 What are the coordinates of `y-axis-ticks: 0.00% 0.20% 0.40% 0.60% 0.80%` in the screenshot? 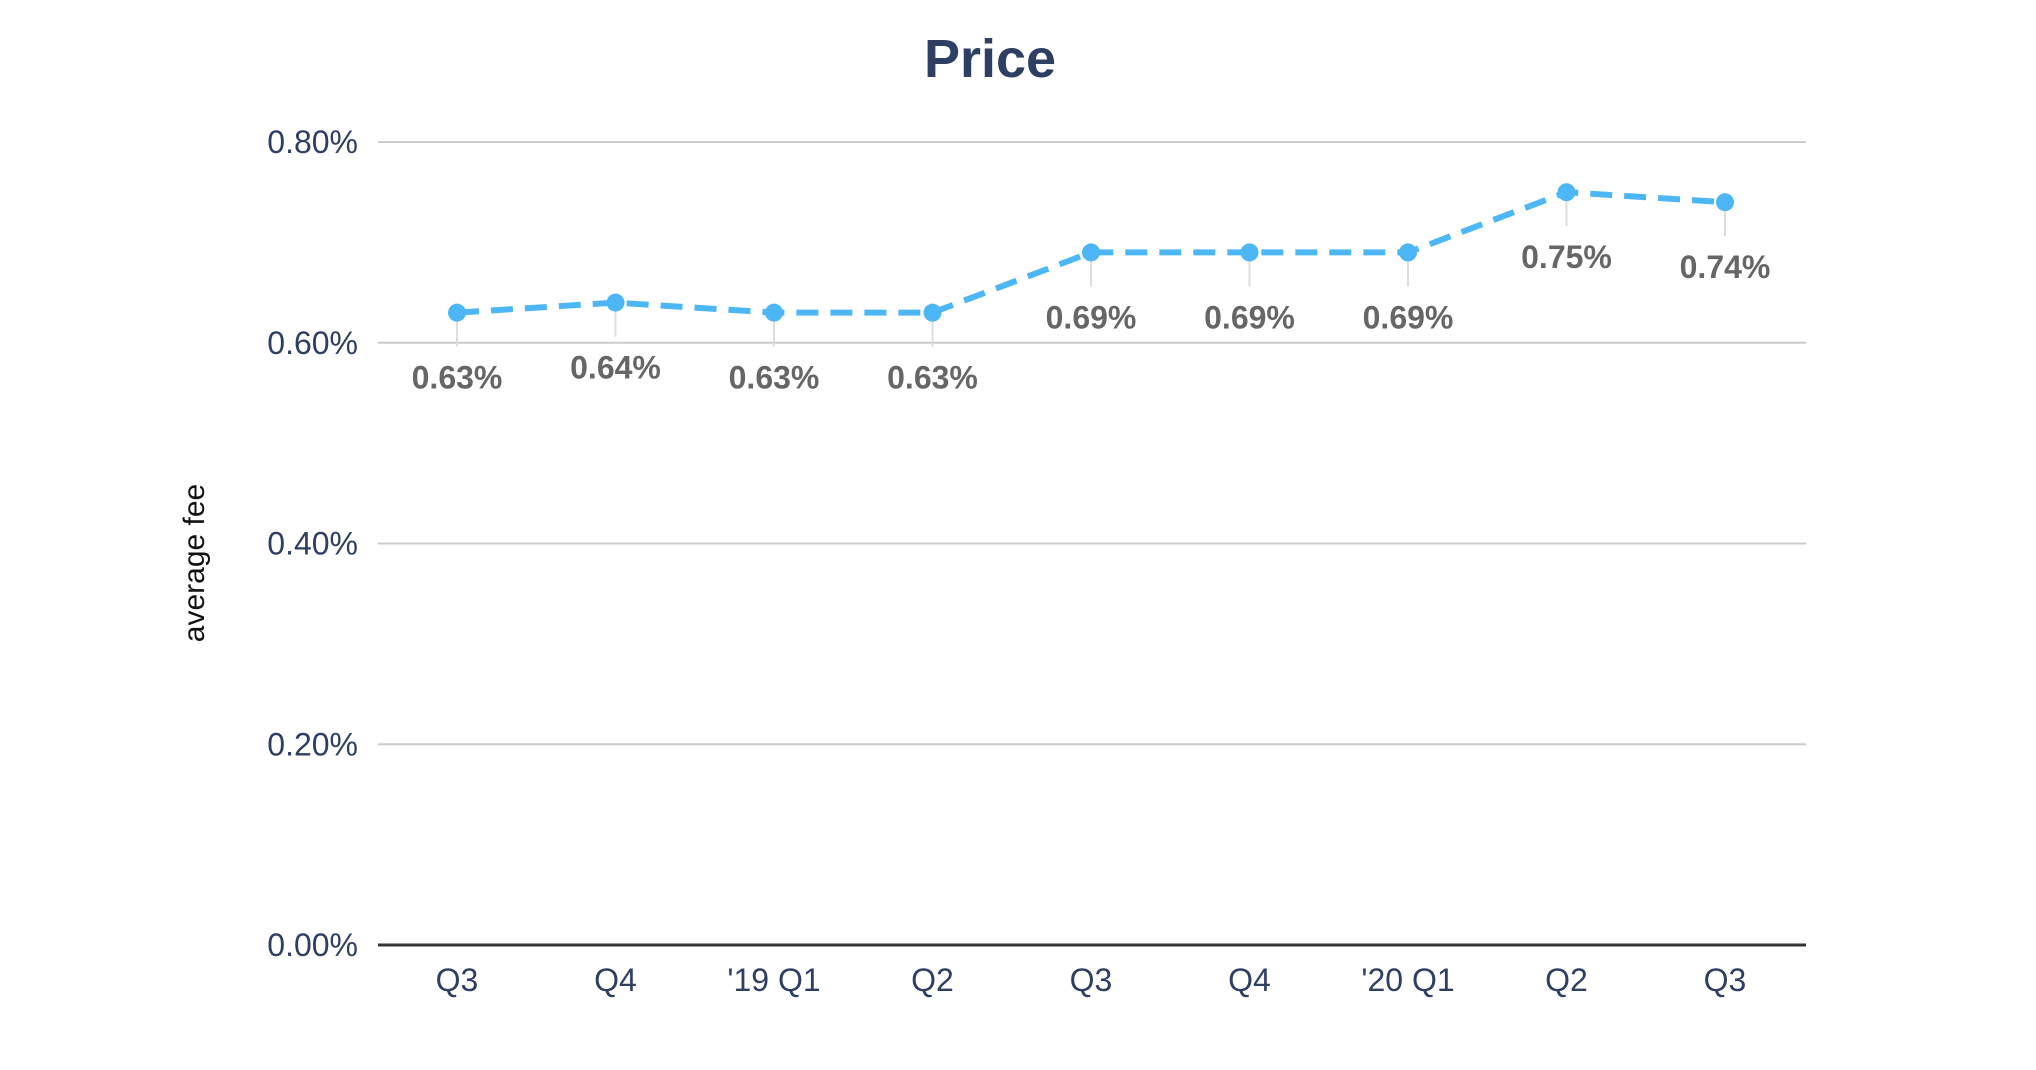 It's located at (312, 543).